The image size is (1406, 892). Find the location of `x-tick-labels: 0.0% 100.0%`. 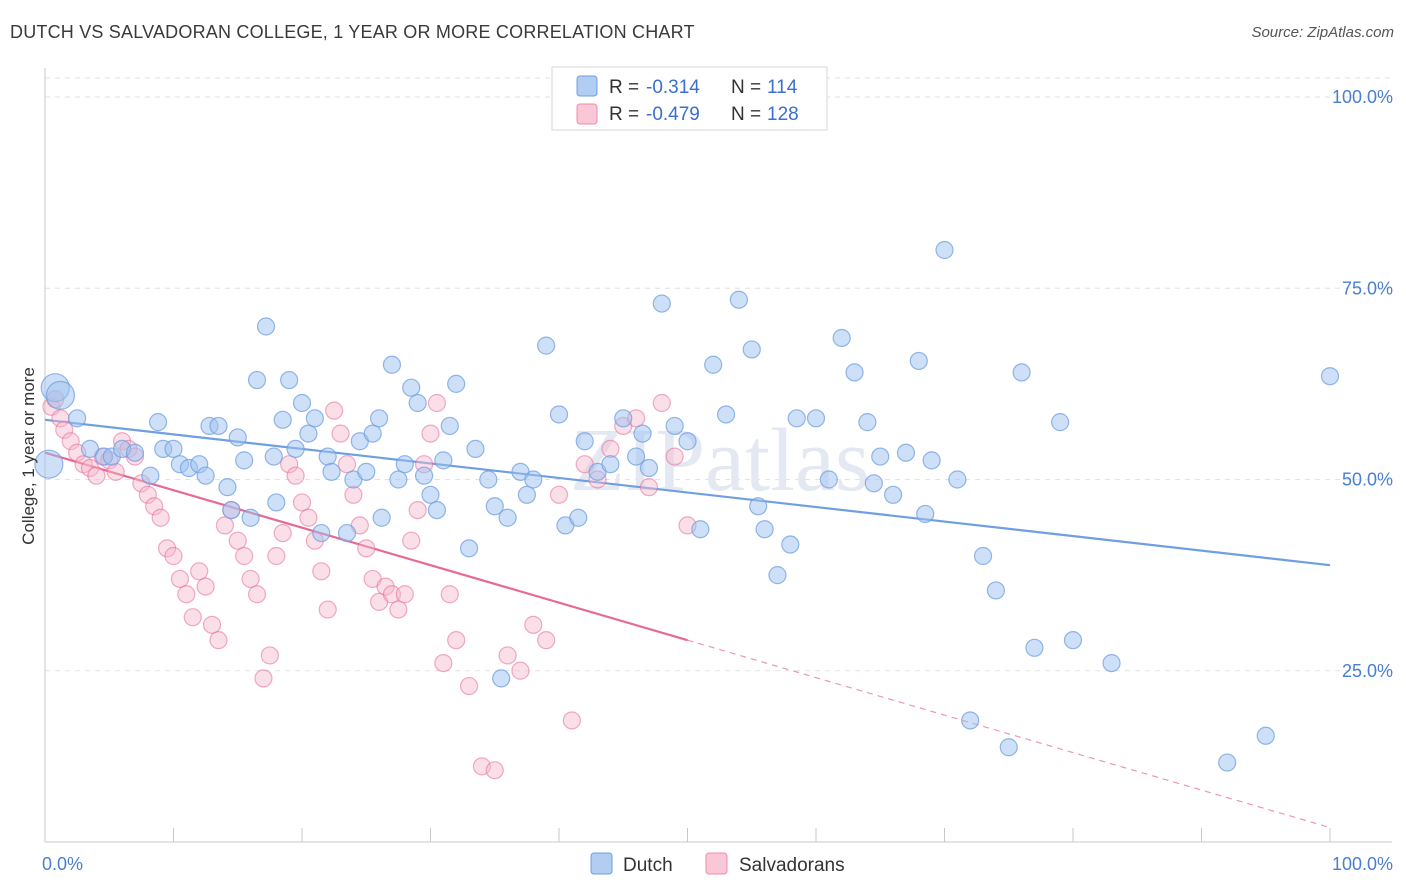

x-tick-labels: 0.0% 100.0% is located at coordinates (717, 864).